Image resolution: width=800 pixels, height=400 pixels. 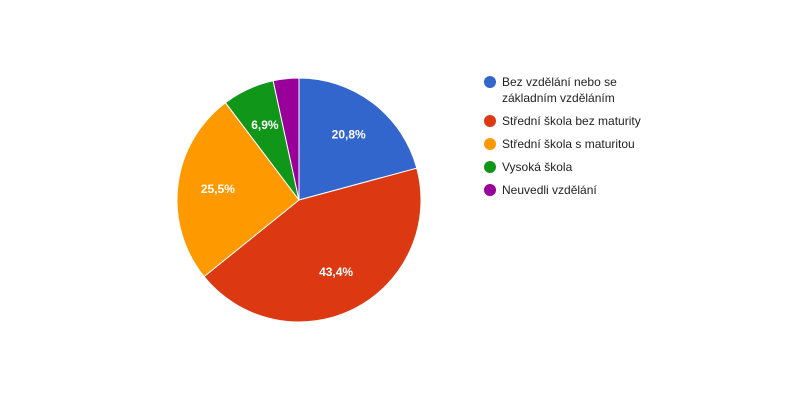 I want to click on legend-item: Bez vzdělání nebo se základním vzděláním, so click(x=569, y=90).